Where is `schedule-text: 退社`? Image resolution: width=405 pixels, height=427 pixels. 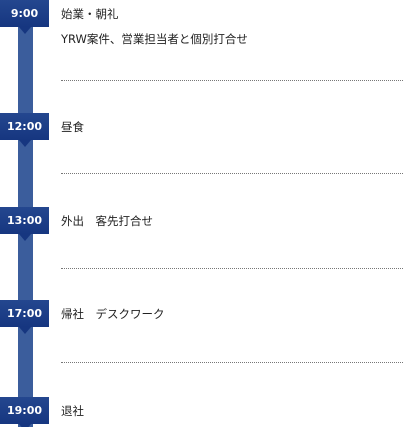
schedule-text: 退社 is located at coordinates (72, 411).